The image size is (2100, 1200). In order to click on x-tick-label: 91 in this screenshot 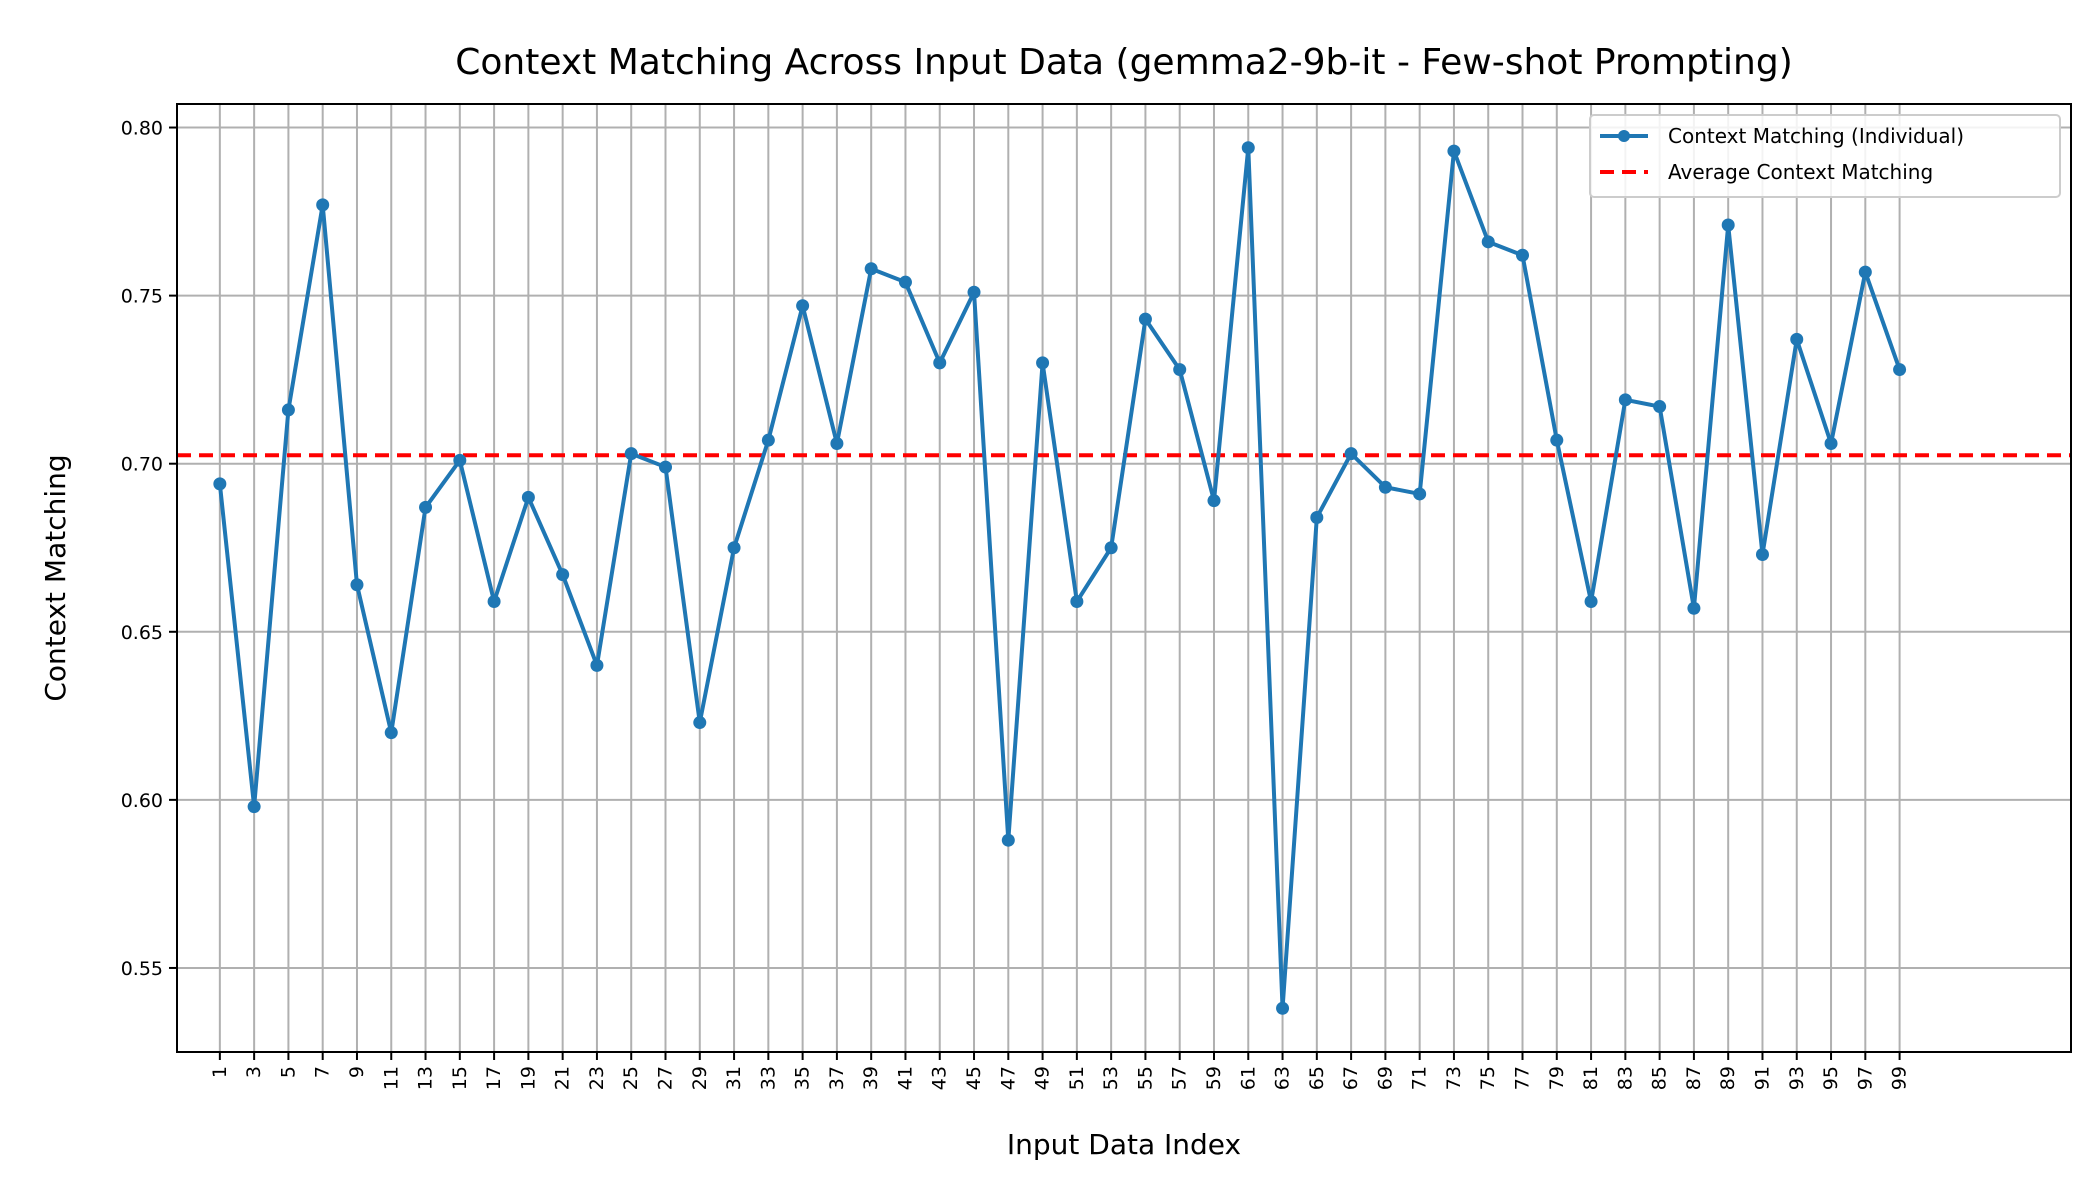, I will do `click(1762, 1078)`.